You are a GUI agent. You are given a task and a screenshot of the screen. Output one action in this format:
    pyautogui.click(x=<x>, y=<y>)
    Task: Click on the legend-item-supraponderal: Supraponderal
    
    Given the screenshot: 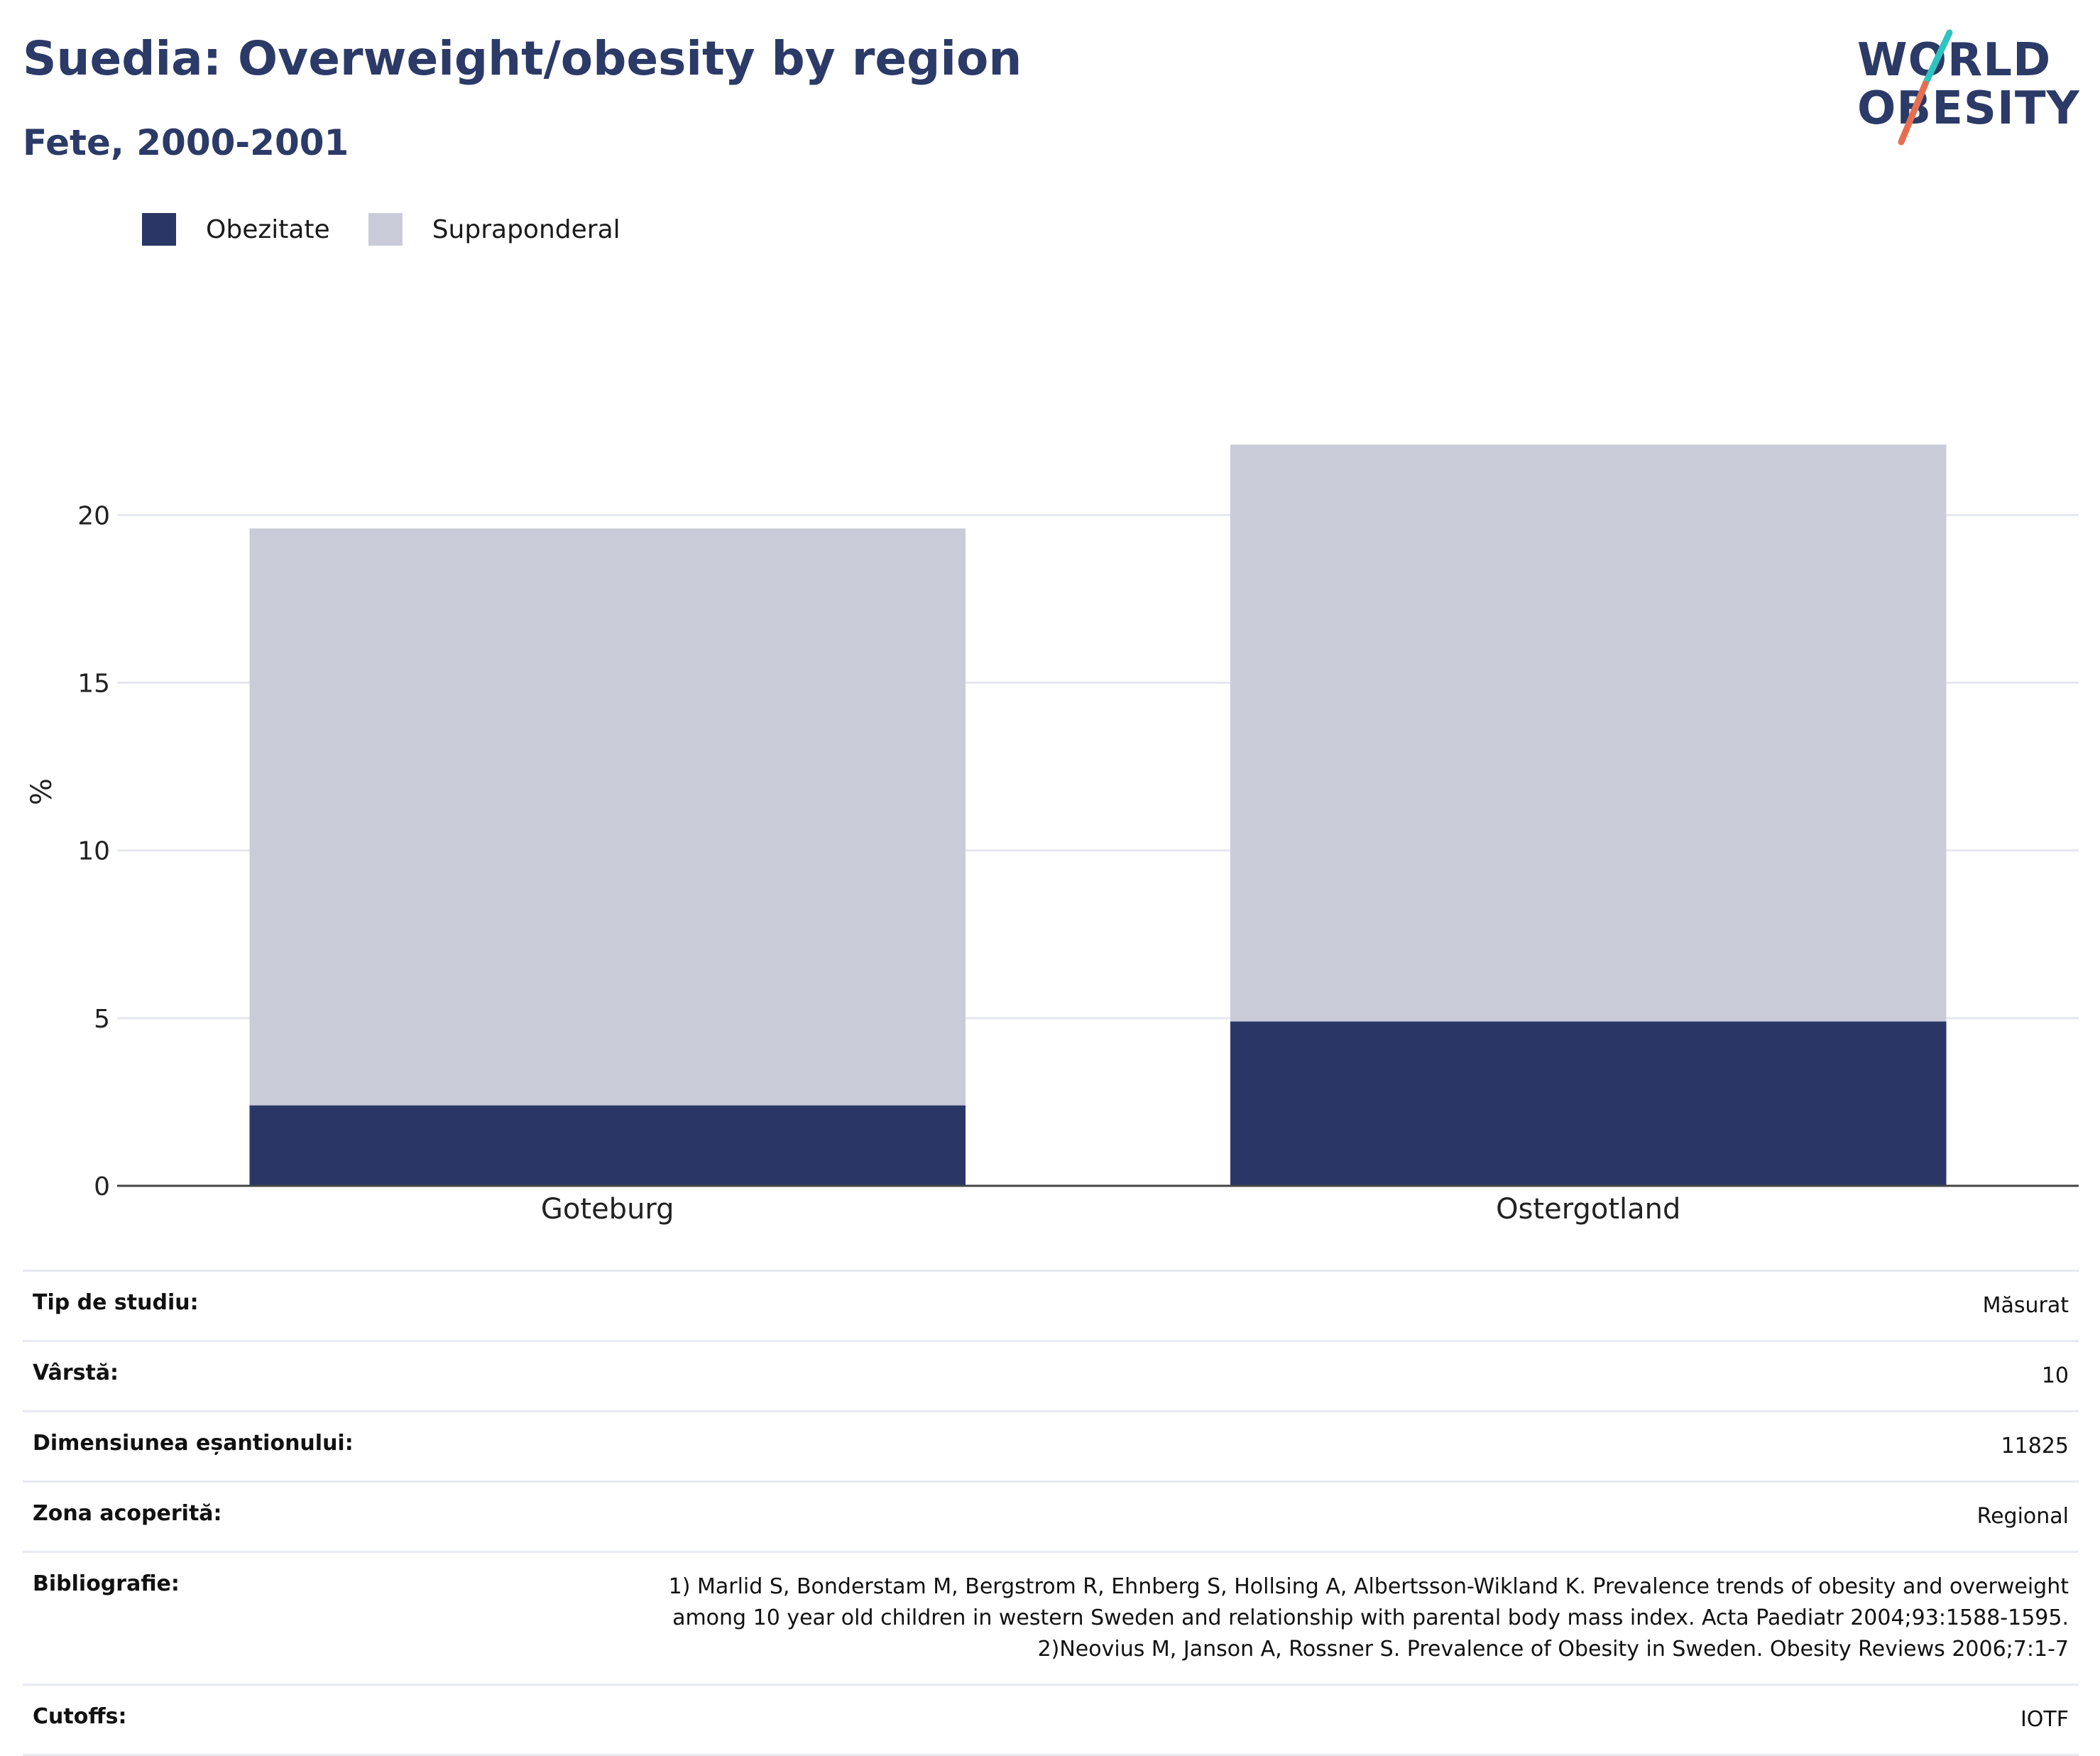 What is the action you would take?
    pyautogui.click(x=494, y=229)
    